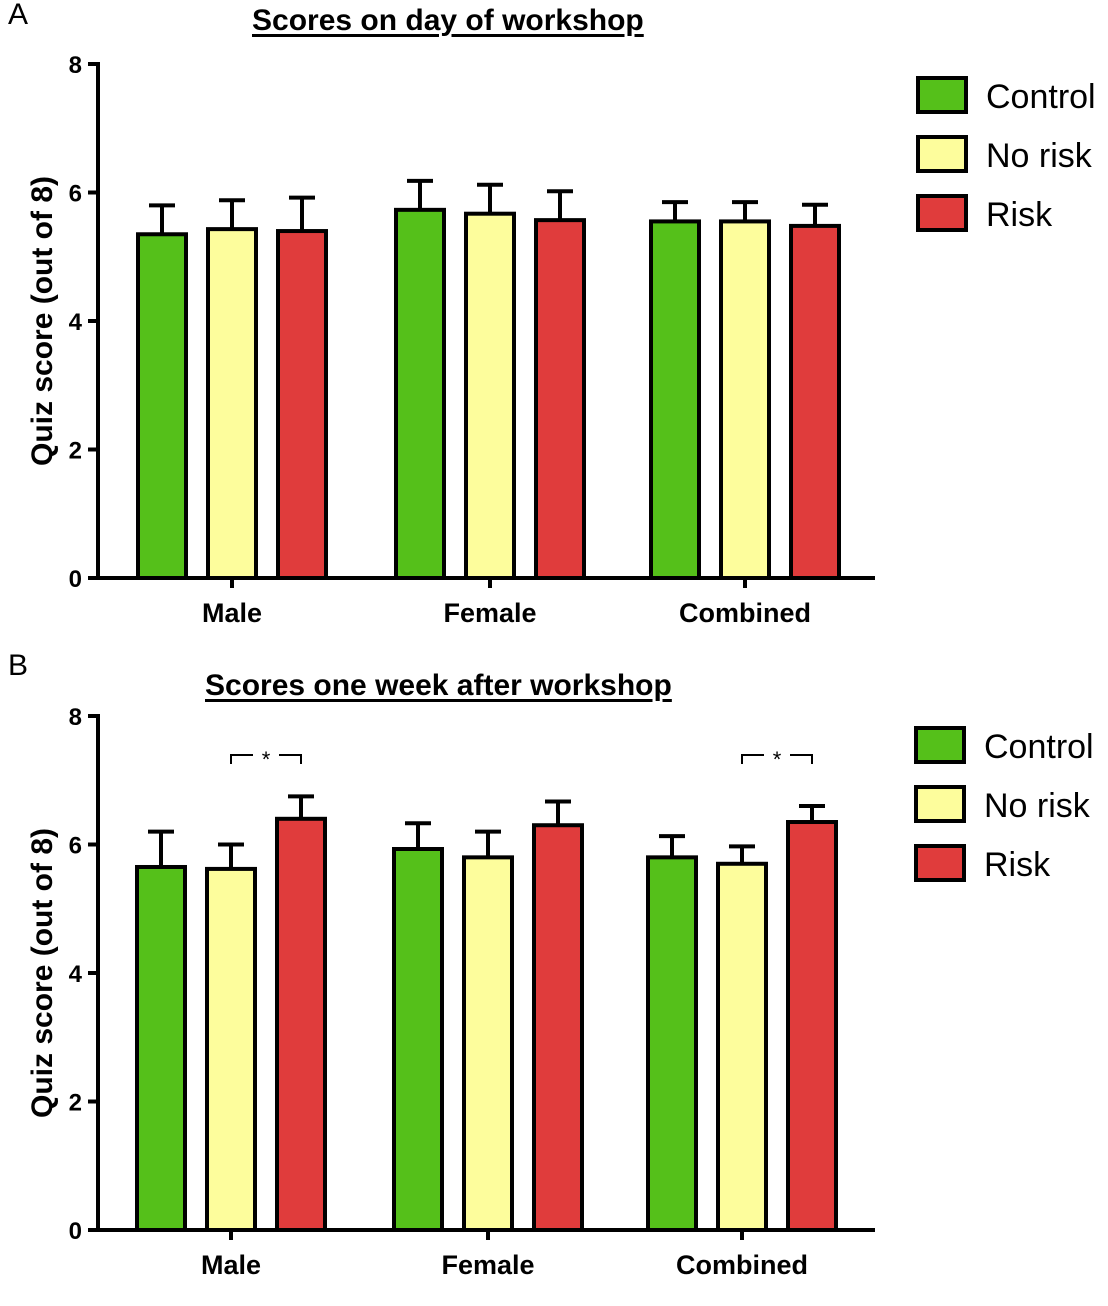 Image resolution: width=1108 pixels, height=1306 pixels. I want to click on chart-title: Scores on day of workshop, so click(448, 20).